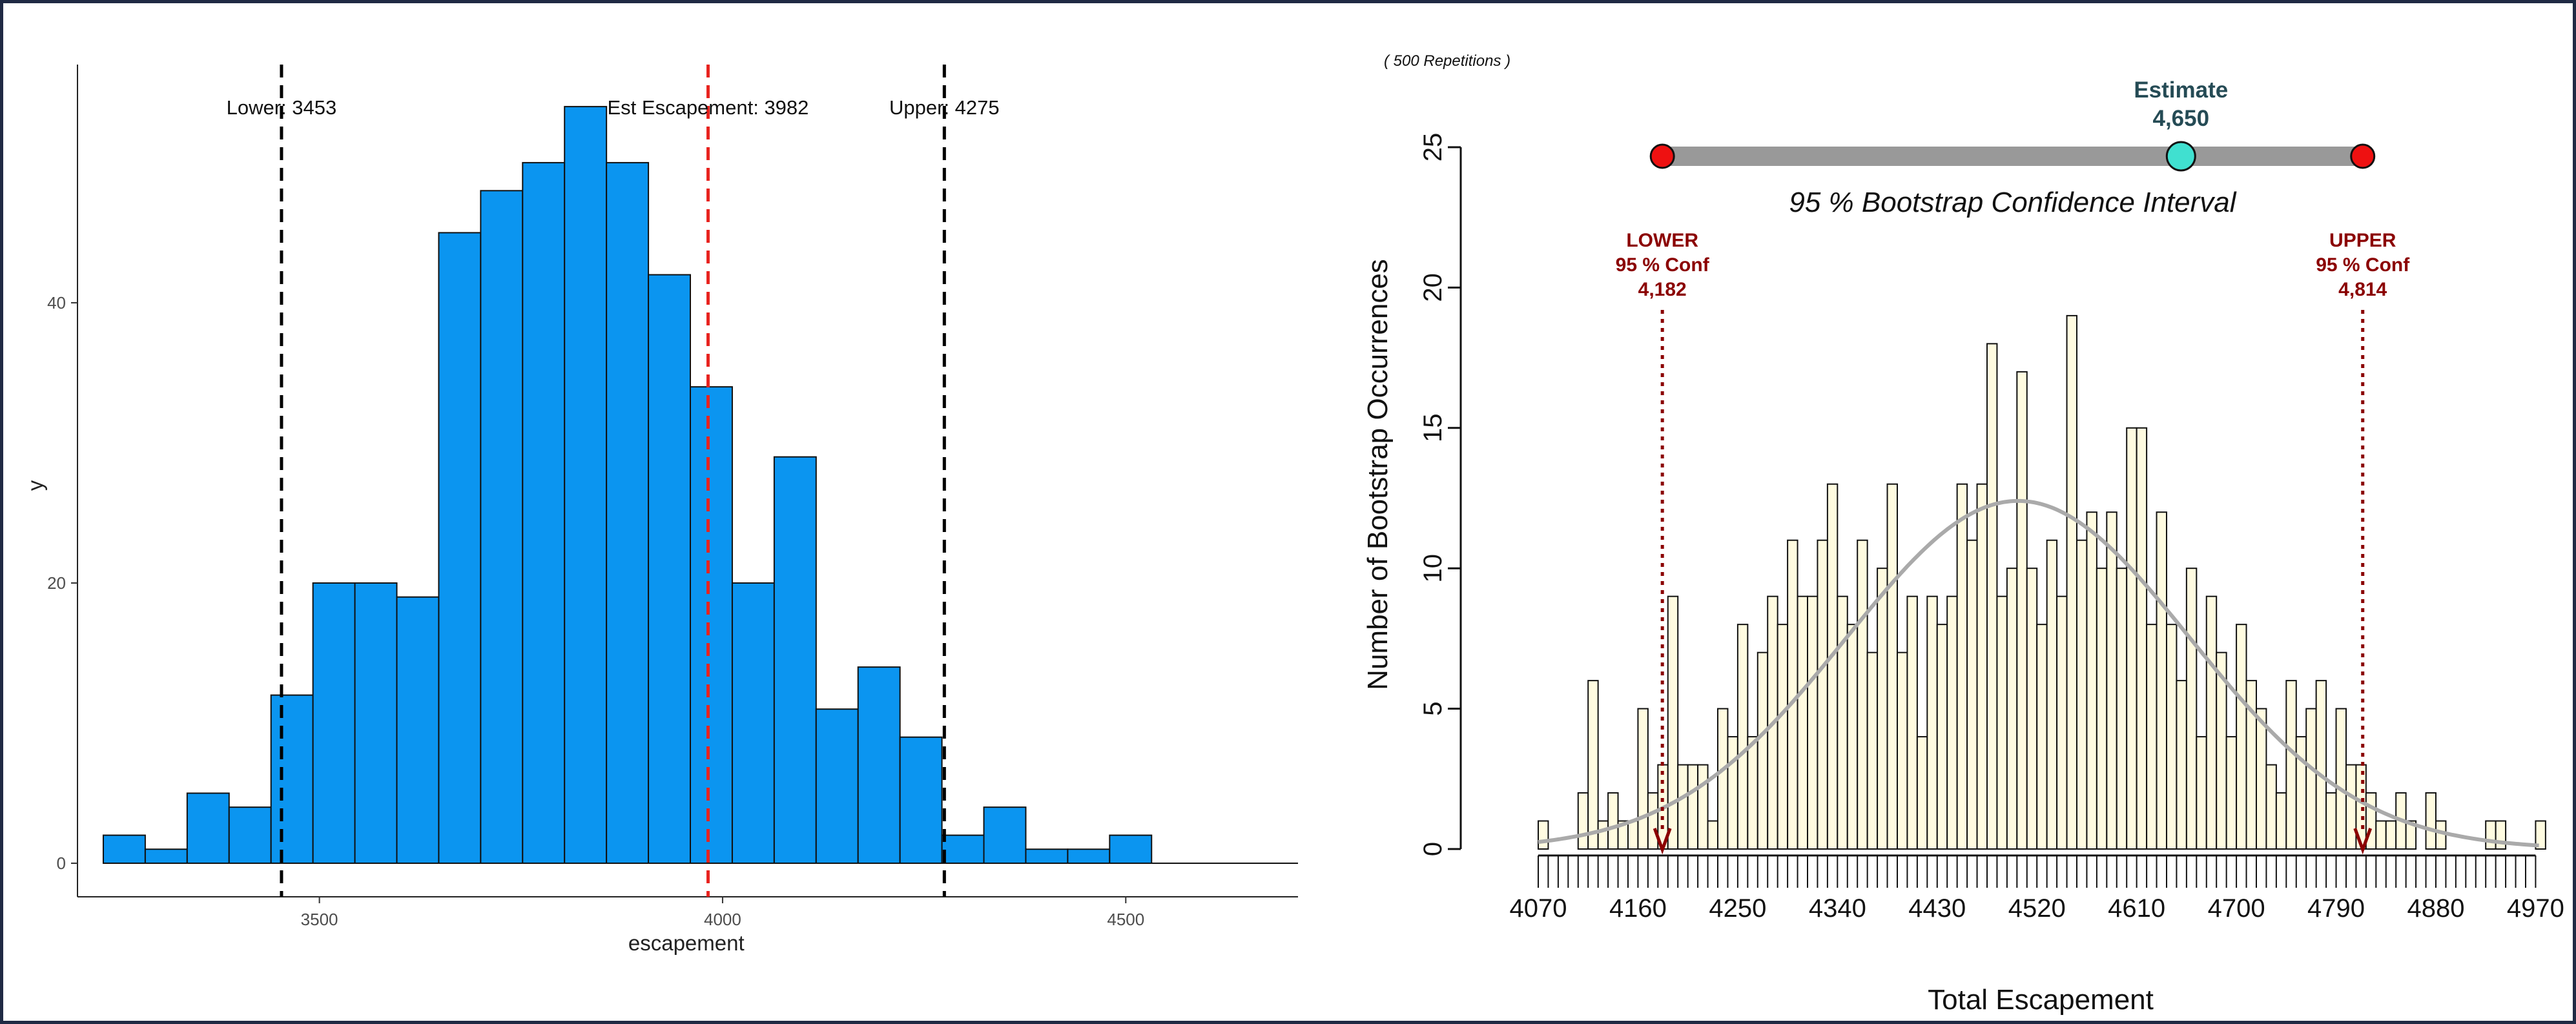 This screenshot has width=2576, height=1024. I want to click on reference-line-label: Upper: 4275, so click(944, 107).